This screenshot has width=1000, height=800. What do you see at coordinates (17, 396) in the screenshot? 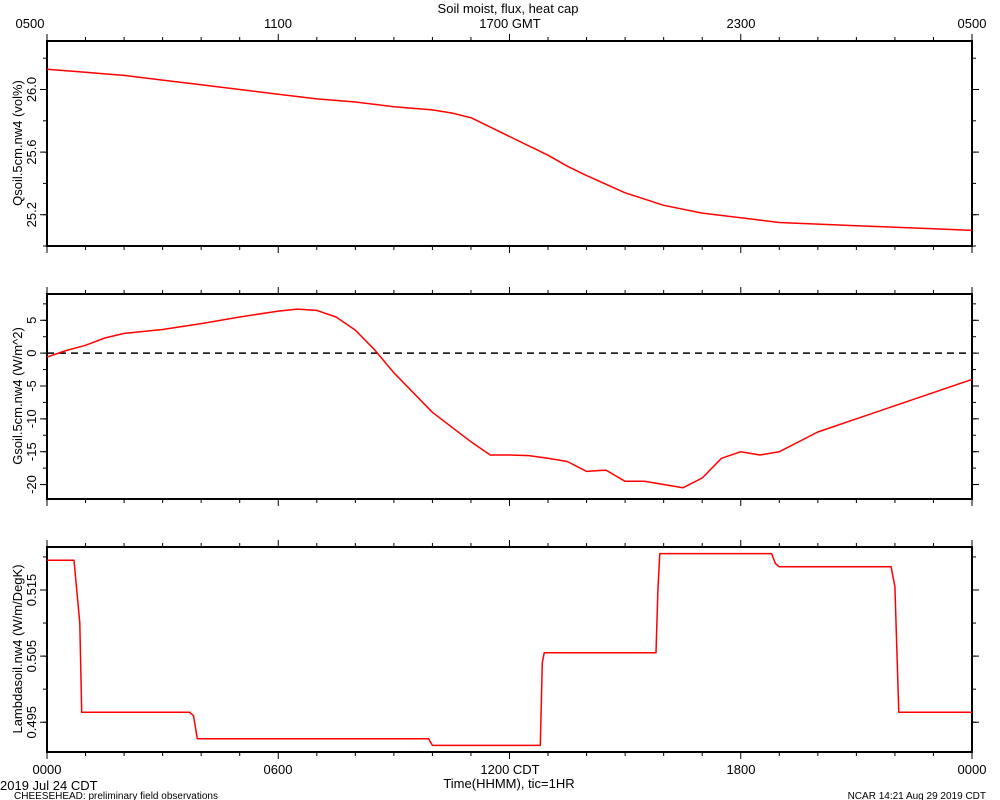
I see `y-axis-label: Gsoil.5cm.nw4 (W/m^2)` at bounding box center [17, 396].